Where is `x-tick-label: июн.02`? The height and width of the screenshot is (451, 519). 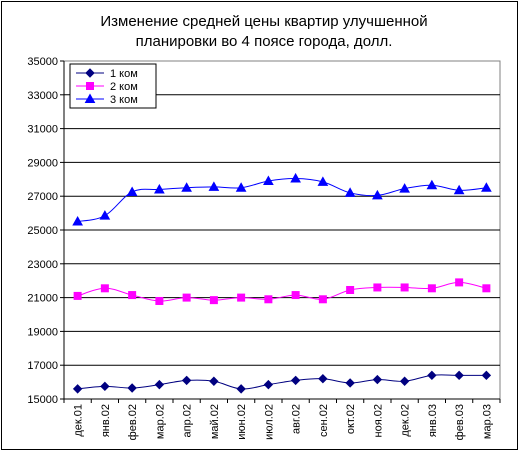
x-tick-label: июн.02 is located at coordinates (242, 422).